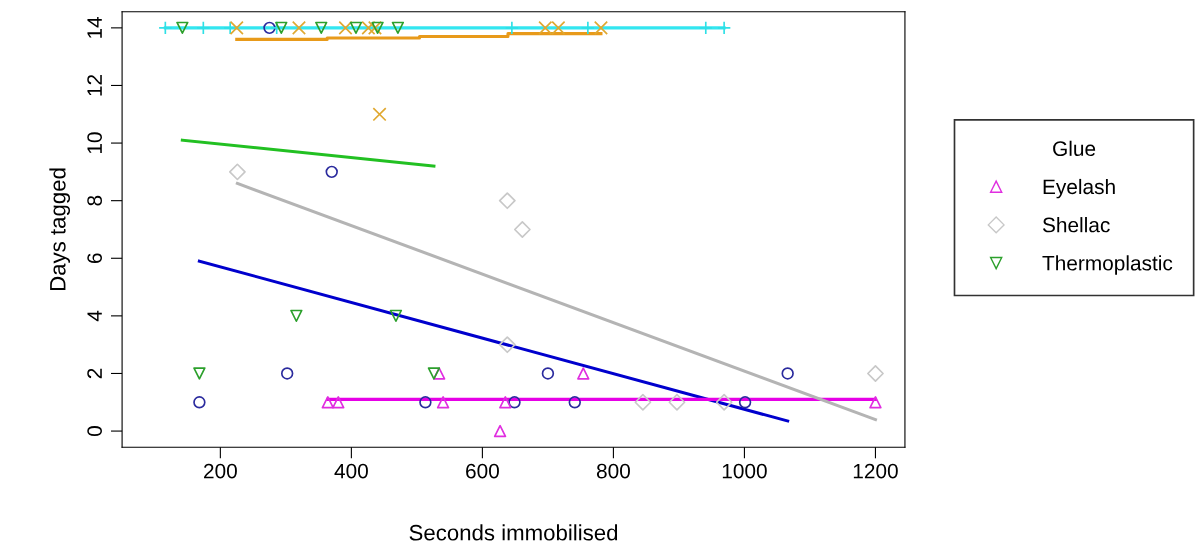 This screenshot has height=559, width=1197. Describe the element at coordinates (94, 200) in the screenshot. I see `y-tick-label: 8` at that location.